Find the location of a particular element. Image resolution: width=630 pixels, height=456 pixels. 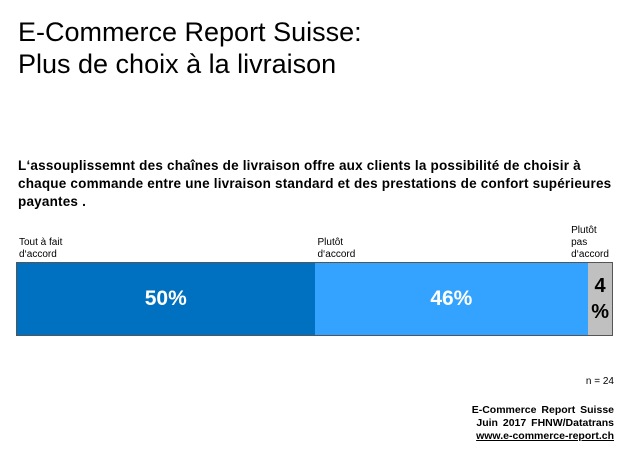

bar-segment-1: 50% is located at coordinates (166, 299).